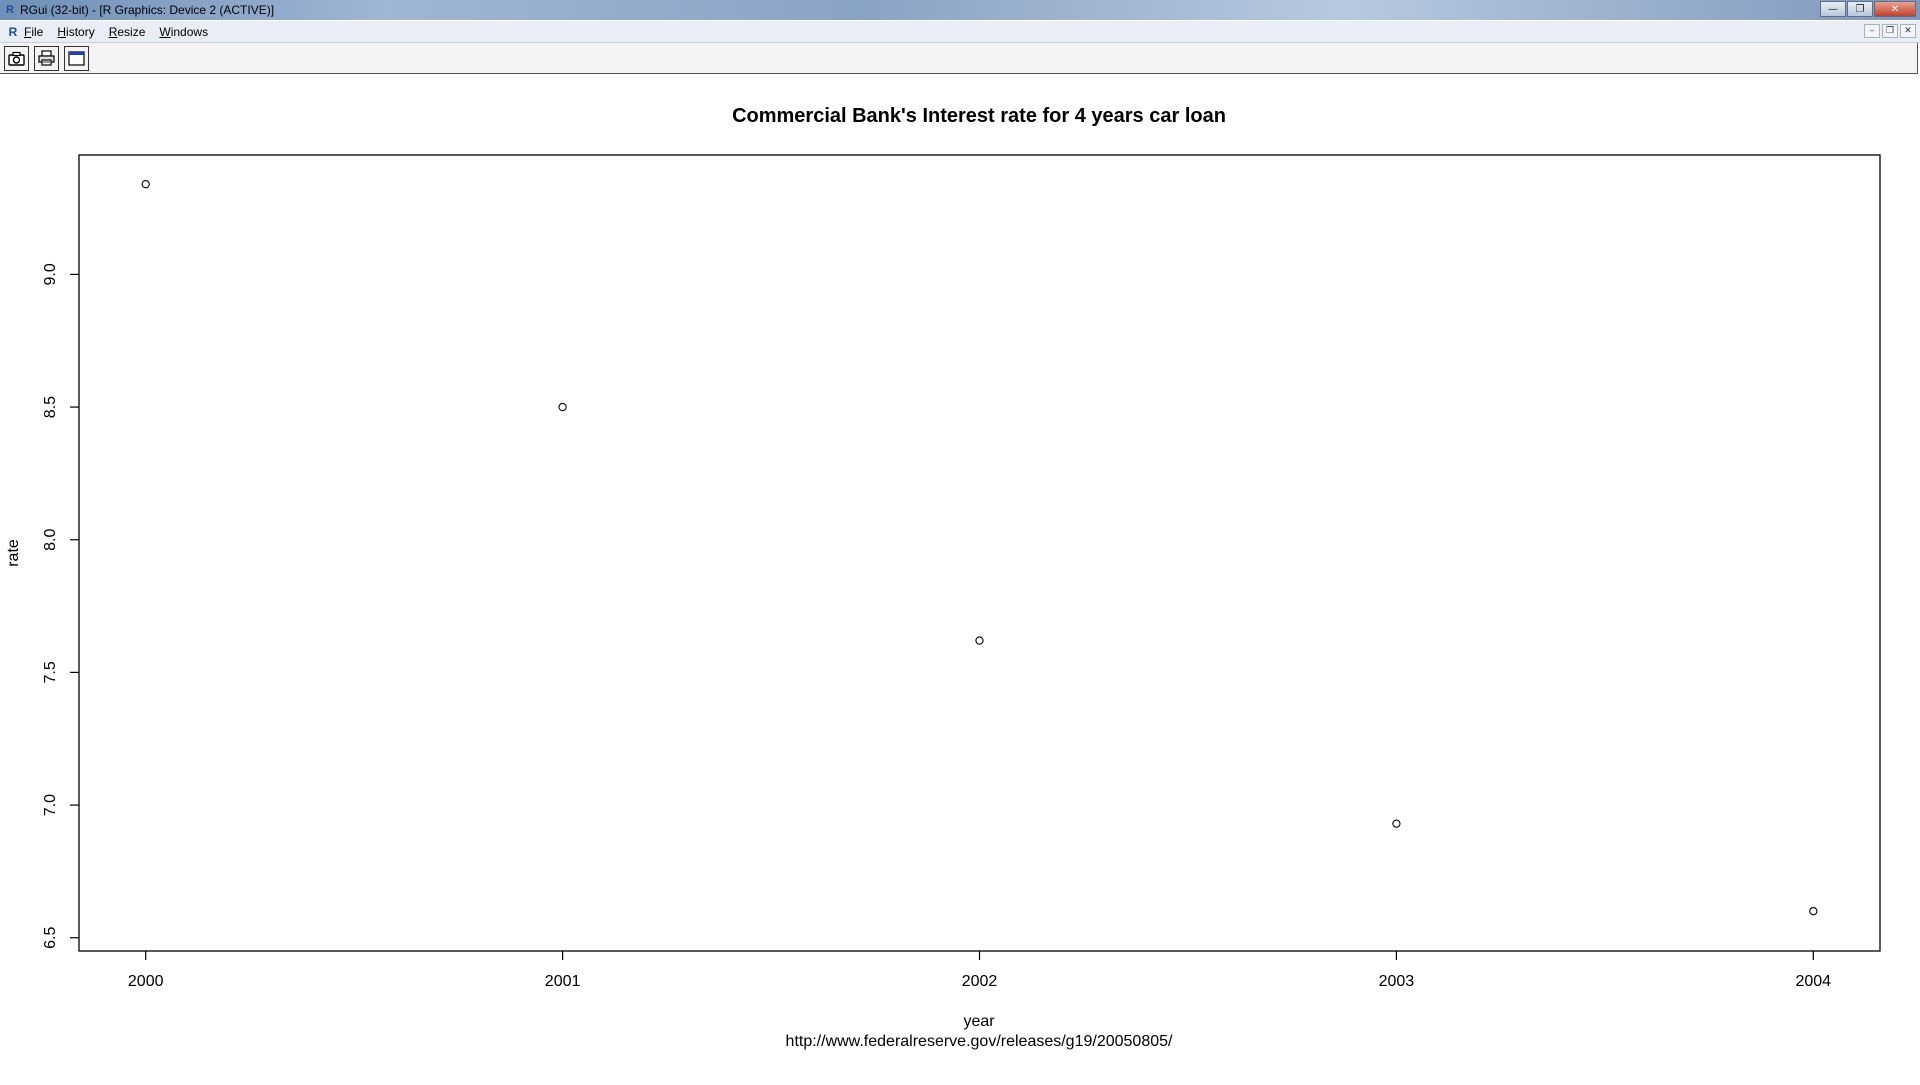  What do you see at coordinates (1872, 31) in the screenshot?
I see `mdi-minimize-button: –` at bounding box center [1872, 31].